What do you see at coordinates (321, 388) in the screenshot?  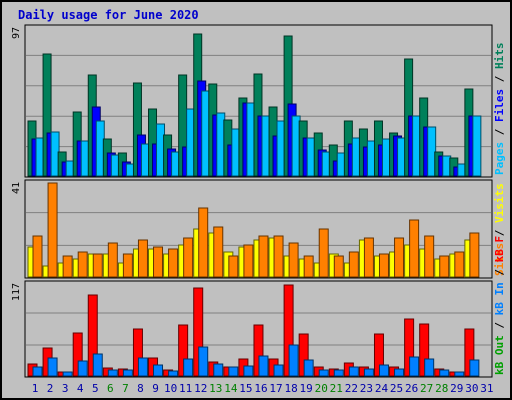 I see `x-tick-label-day-20: 20` at bounding box center [321, 388].